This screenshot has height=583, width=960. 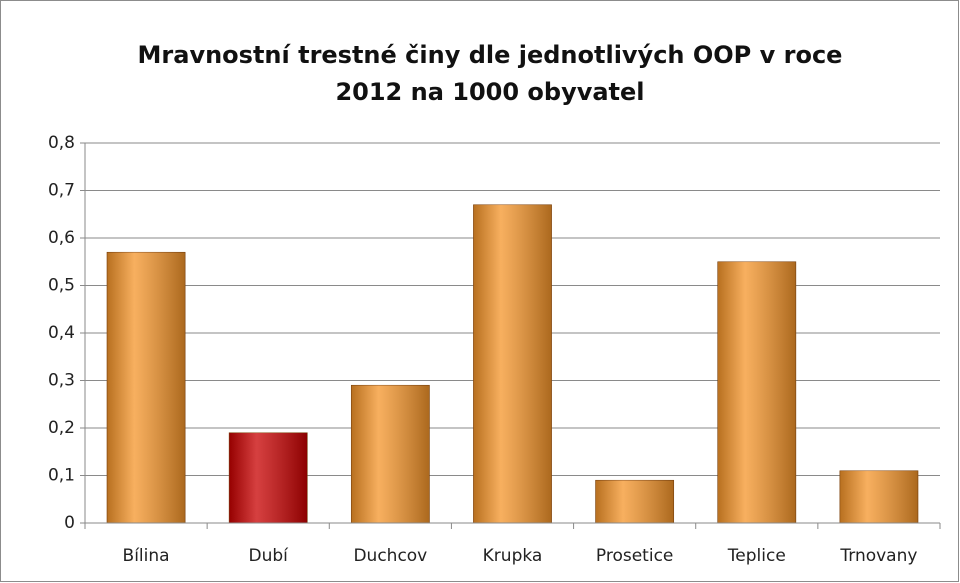 I want to click on x-tick-label: Dubí, so click(x=269, y=556).